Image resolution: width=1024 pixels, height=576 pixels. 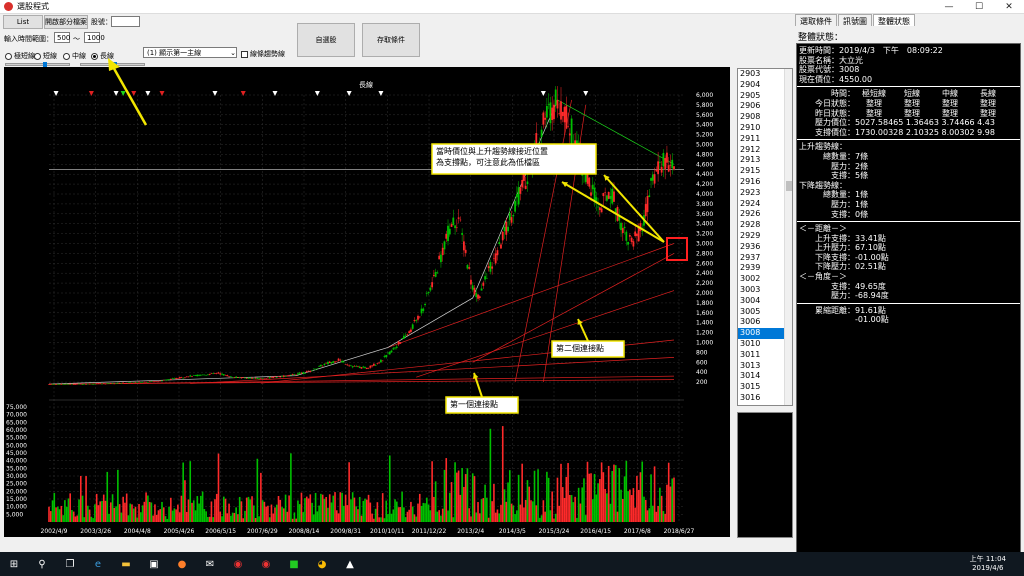 I want to click on system-clock: 上午 11:04 2019/4/6, so click(x=997, y=564).